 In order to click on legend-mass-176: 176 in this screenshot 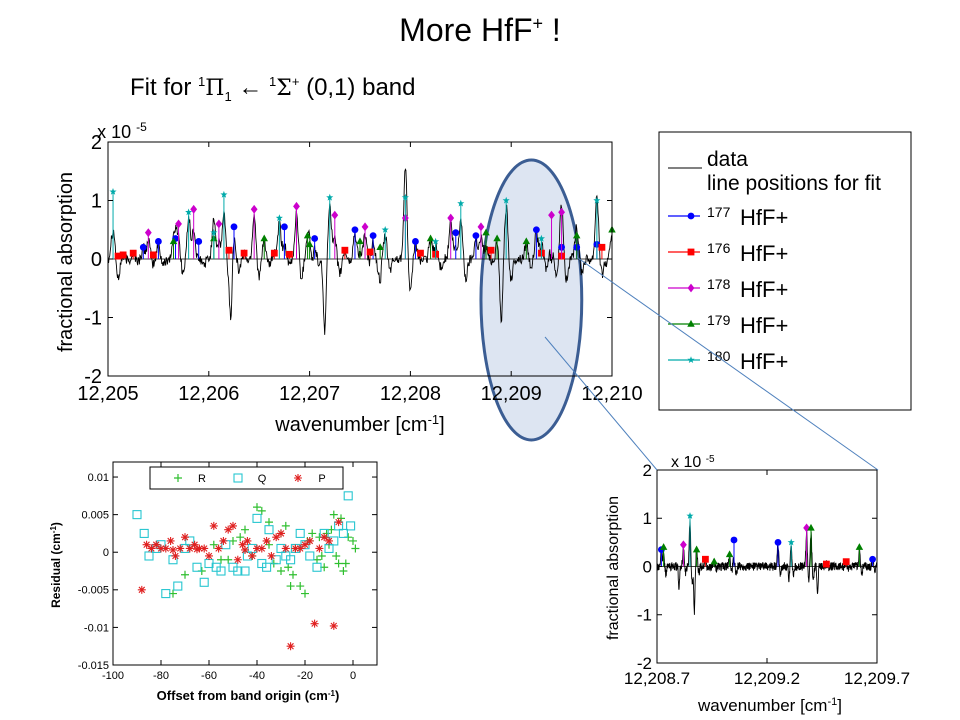, I will do `click(719, 248)`.